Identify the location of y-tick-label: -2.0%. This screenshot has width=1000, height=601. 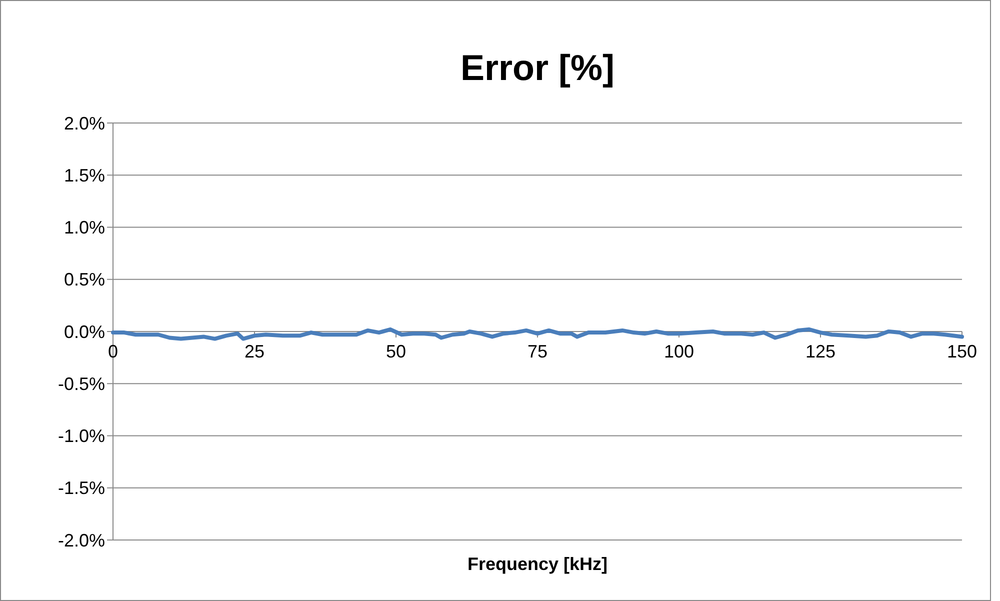
(81, 540).